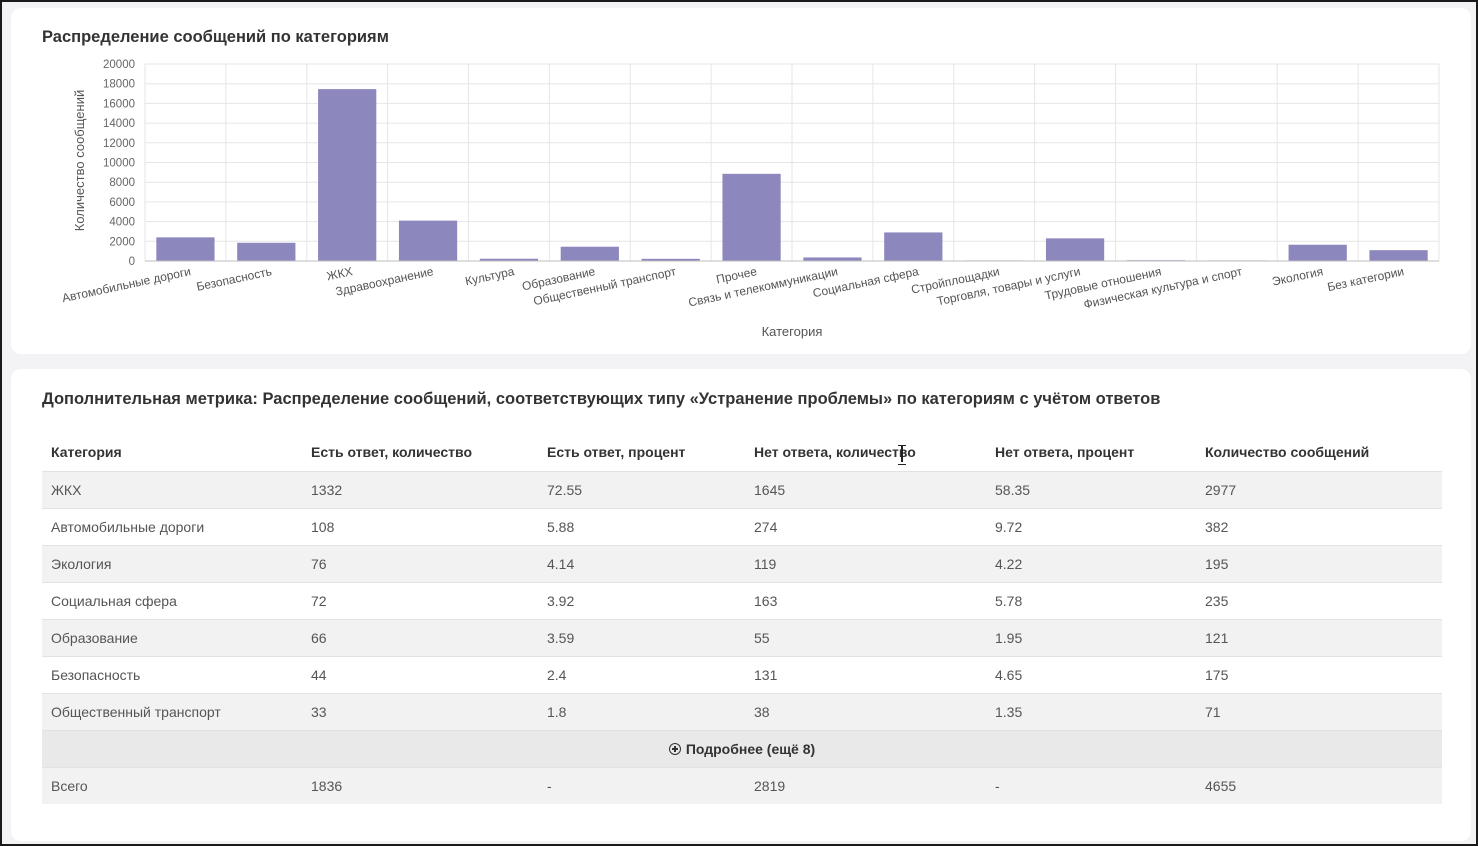 Image resolution: width=1478 pixels, height=846 pixels. I want to click on table-cell: 195, so click(1319, 563).